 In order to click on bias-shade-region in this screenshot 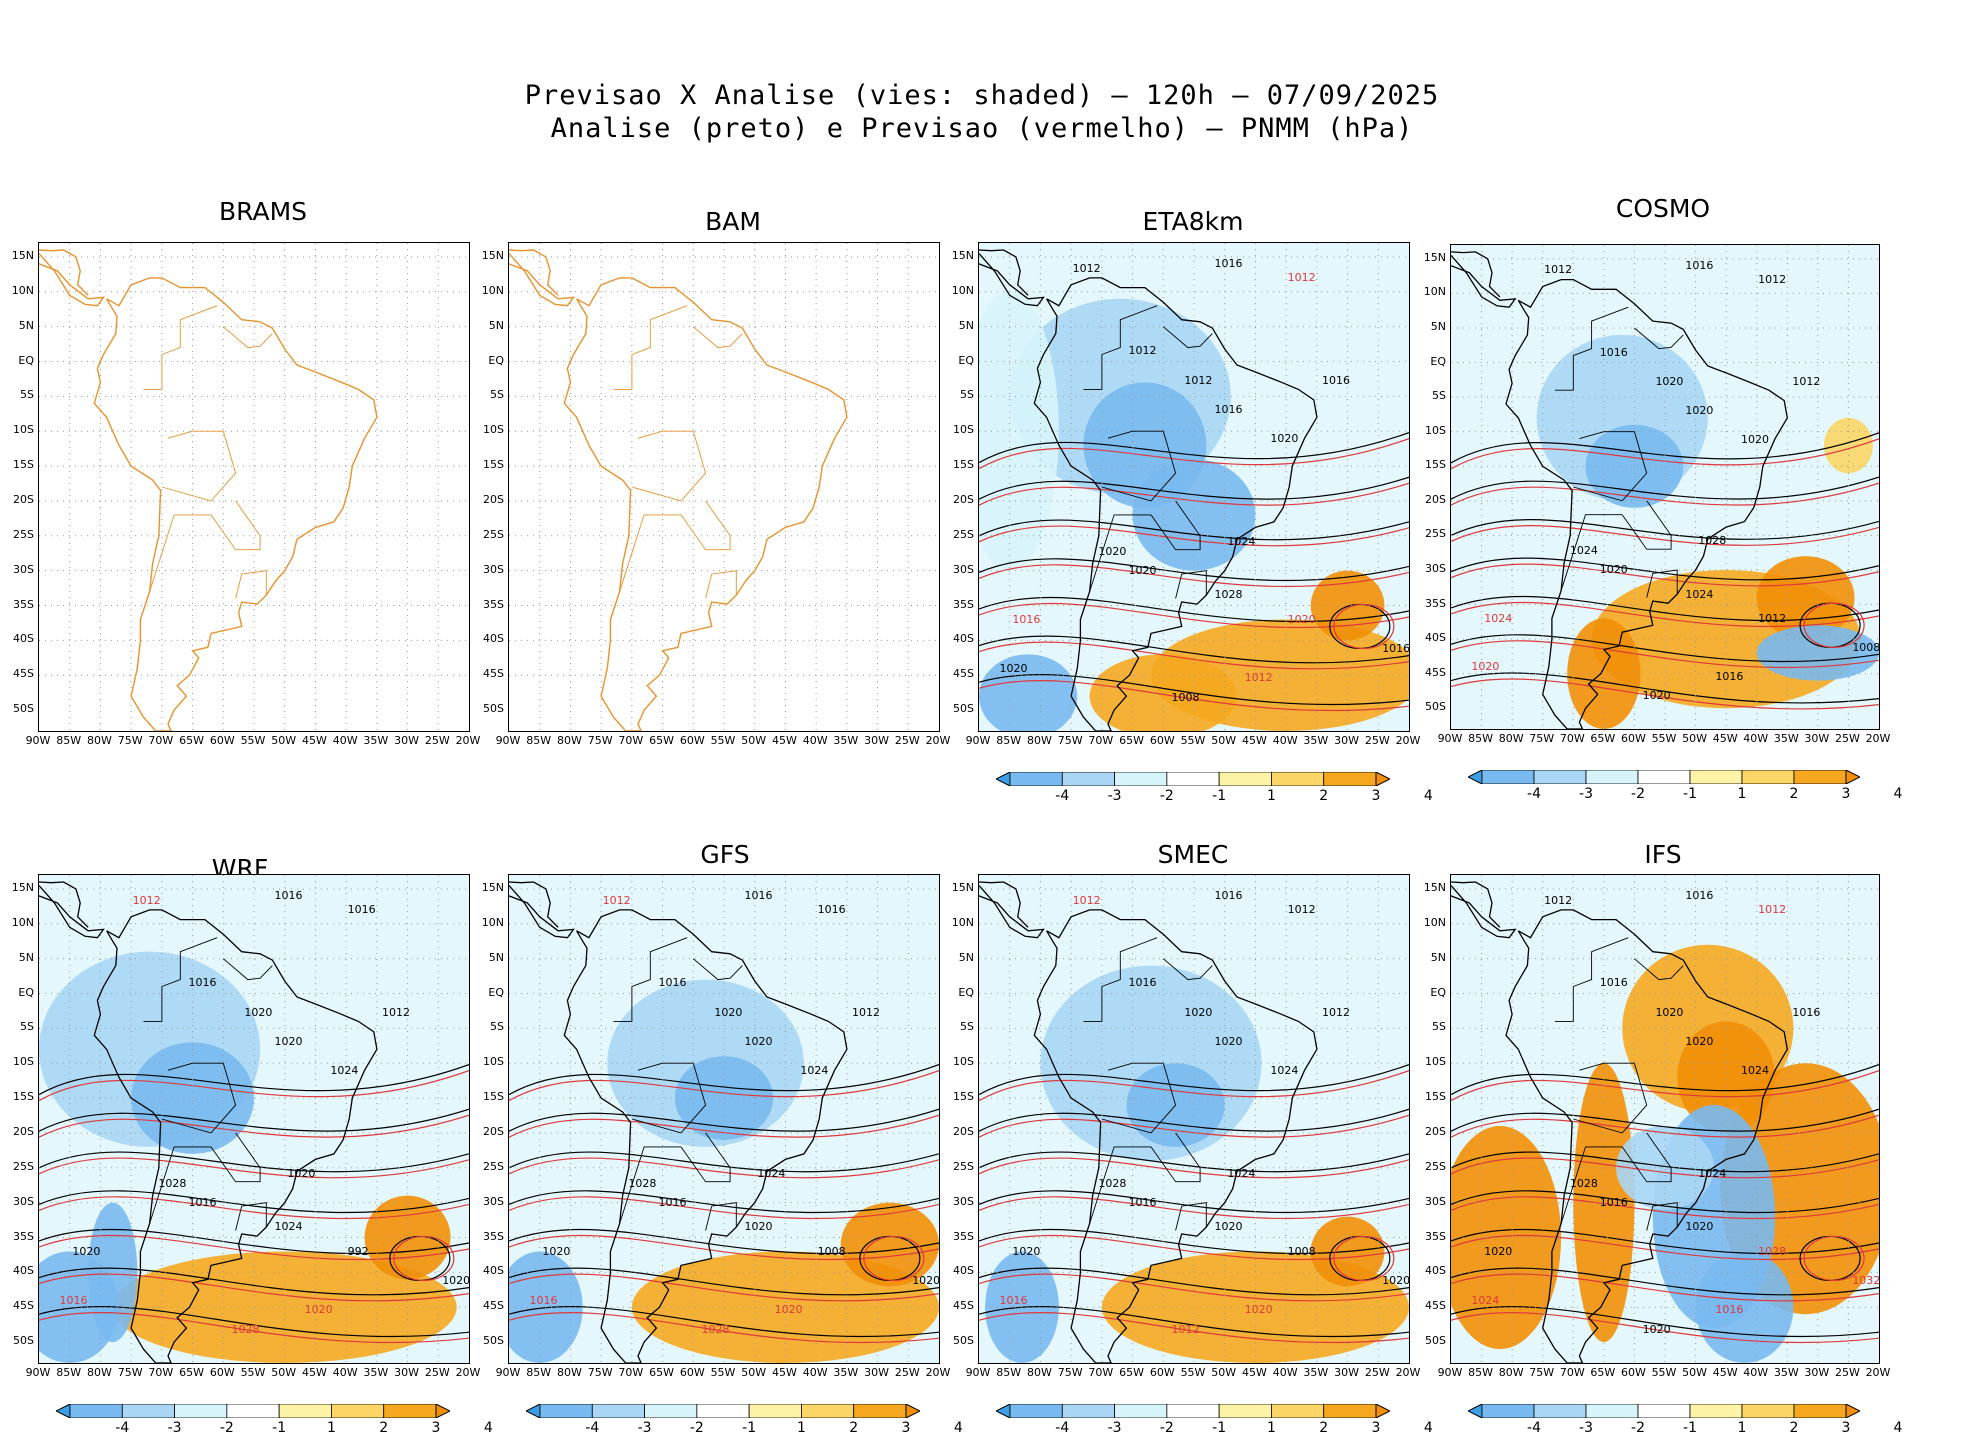, I will do `click(1665, 1167)`.